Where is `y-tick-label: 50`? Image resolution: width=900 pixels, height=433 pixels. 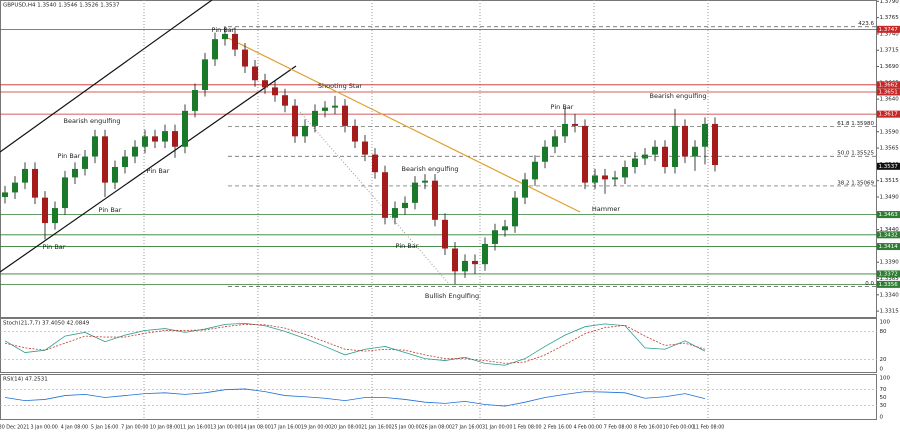
y-tick-label: 50 is located at coordinates (883, 398).